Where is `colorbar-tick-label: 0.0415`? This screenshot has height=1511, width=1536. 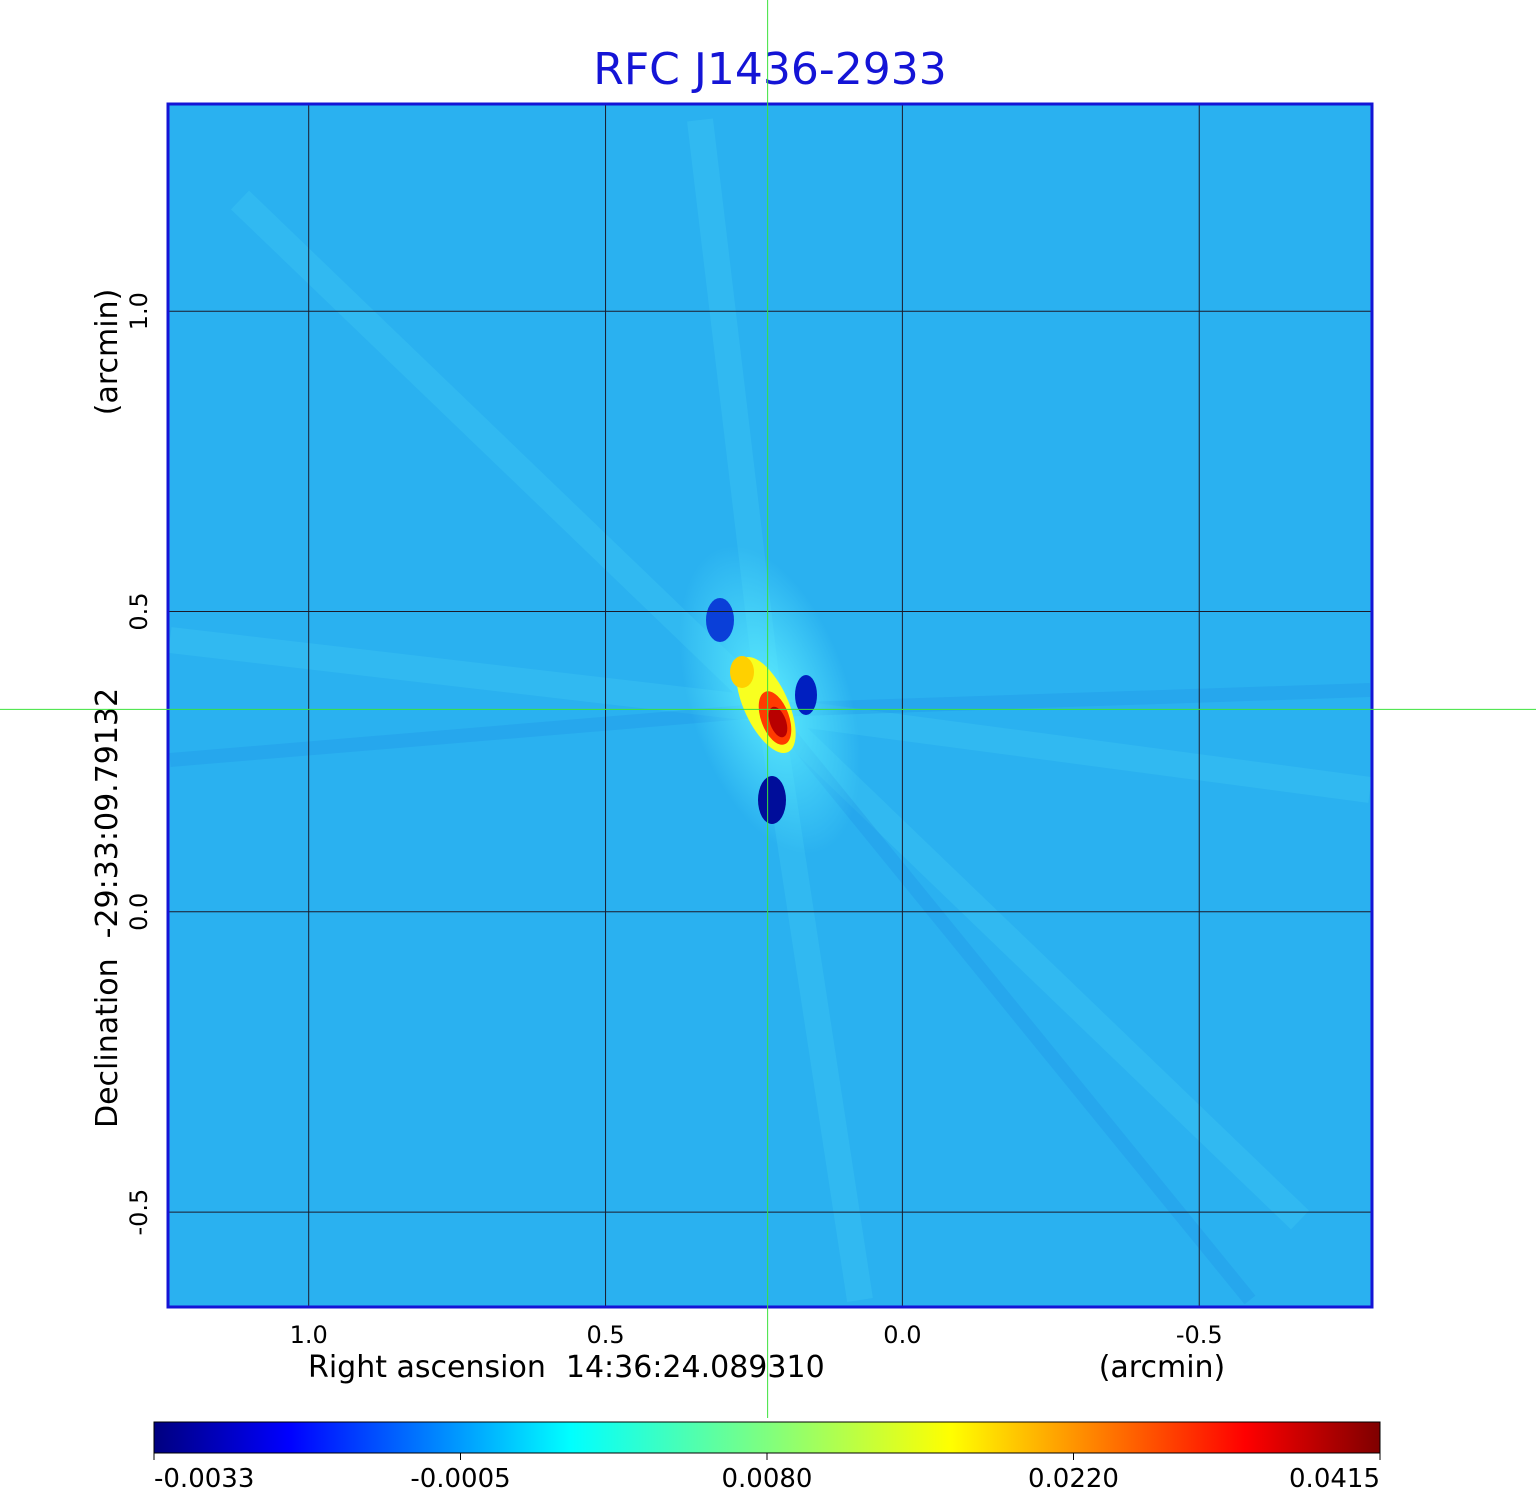 colorbar-tick-label: 0.0415 is located at coordinates (1334, 1479).